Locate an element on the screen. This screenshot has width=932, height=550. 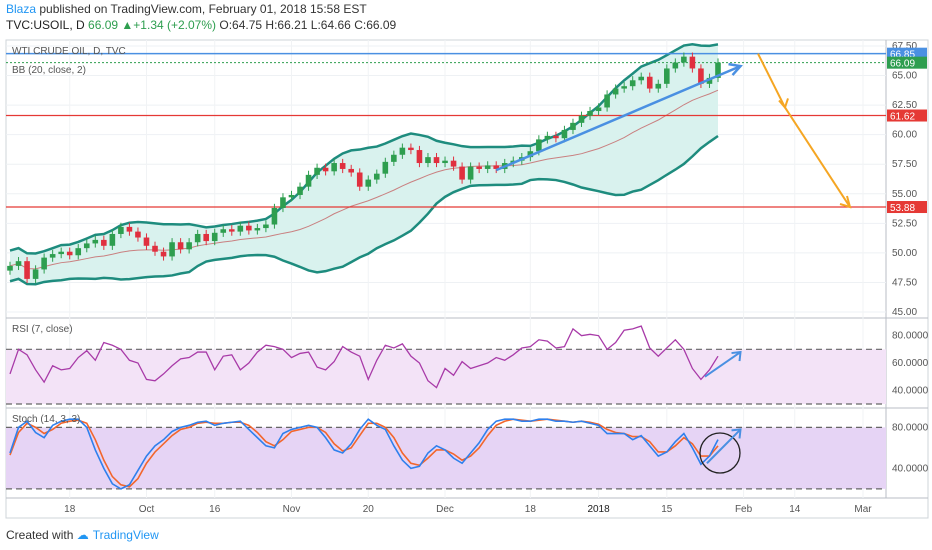
price-tick-label: 47.50 is located at coordinates (904, 282).